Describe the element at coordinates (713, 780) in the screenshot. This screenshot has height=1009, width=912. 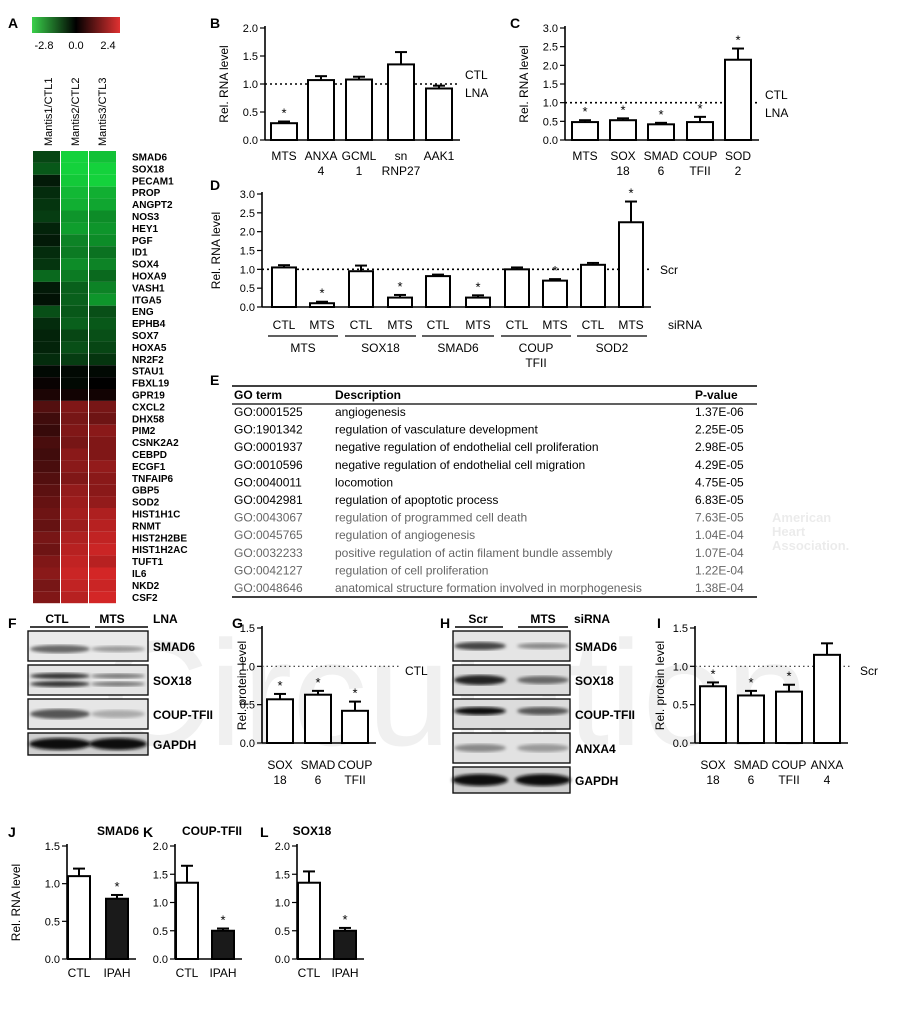
I see `x-category-label: 18` at that location.